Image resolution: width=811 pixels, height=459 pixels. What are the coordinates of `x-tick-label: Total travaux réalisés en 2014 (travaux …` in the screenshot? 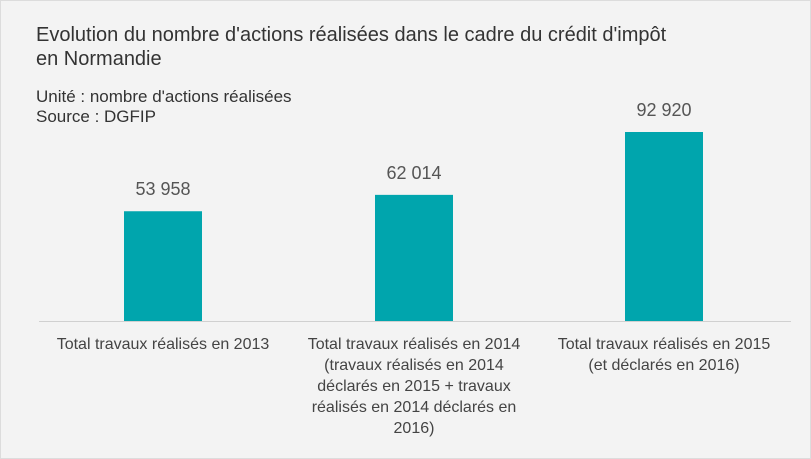 It's located at (414, 386).